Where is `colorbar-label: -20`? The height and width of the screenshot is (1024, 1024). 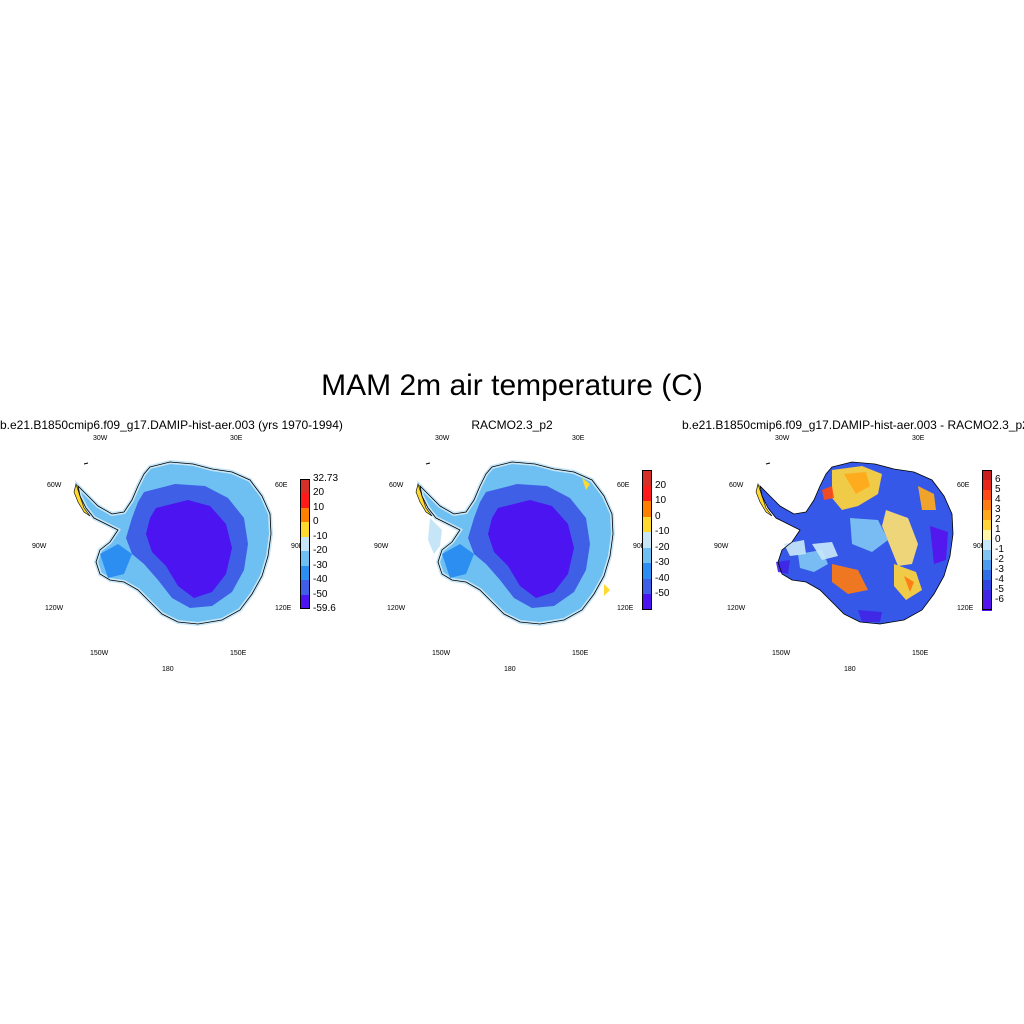
colorbar-label: -20 is located at coordinates (320, 551).